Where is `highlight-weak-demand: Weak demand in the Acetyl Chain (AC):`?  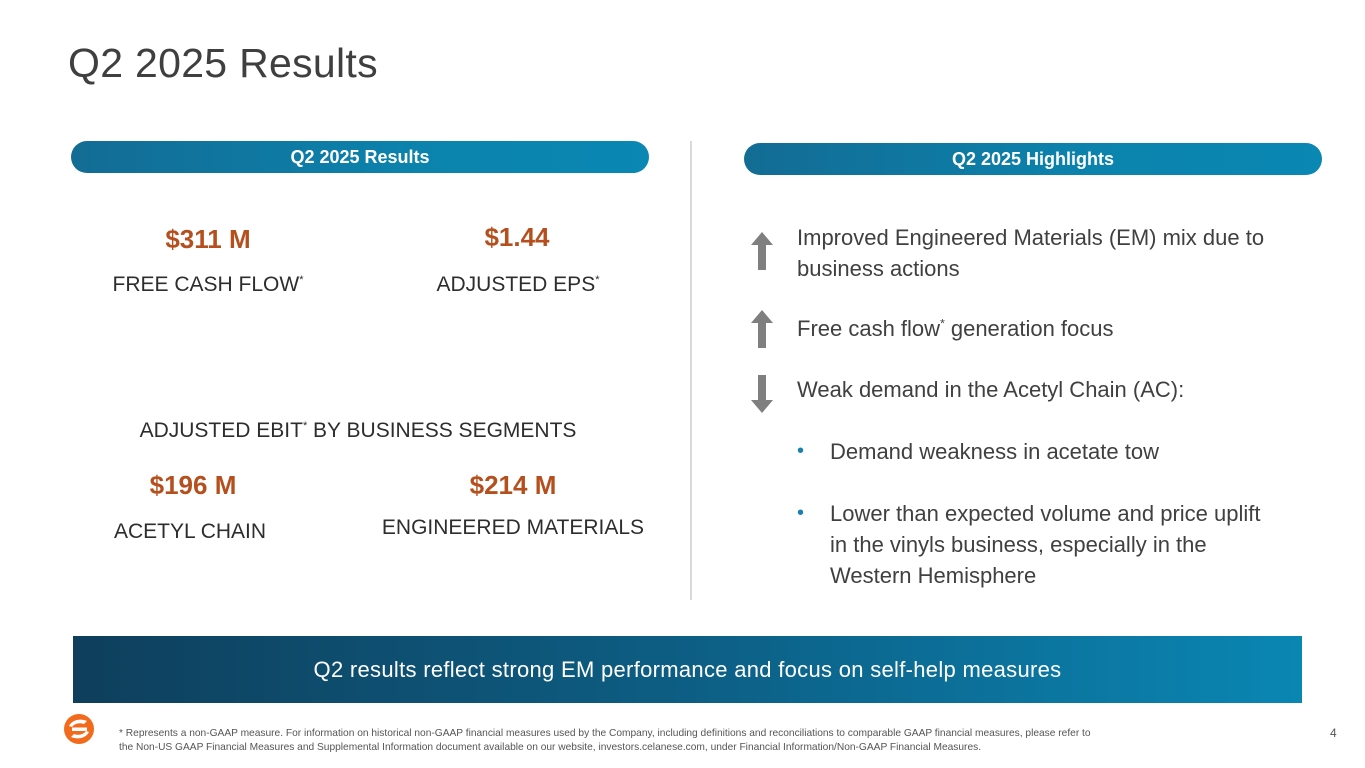 highlight-weak-demand: Weak demand in the Acetyl Chain (AC): is located at coordinates (991, 389).